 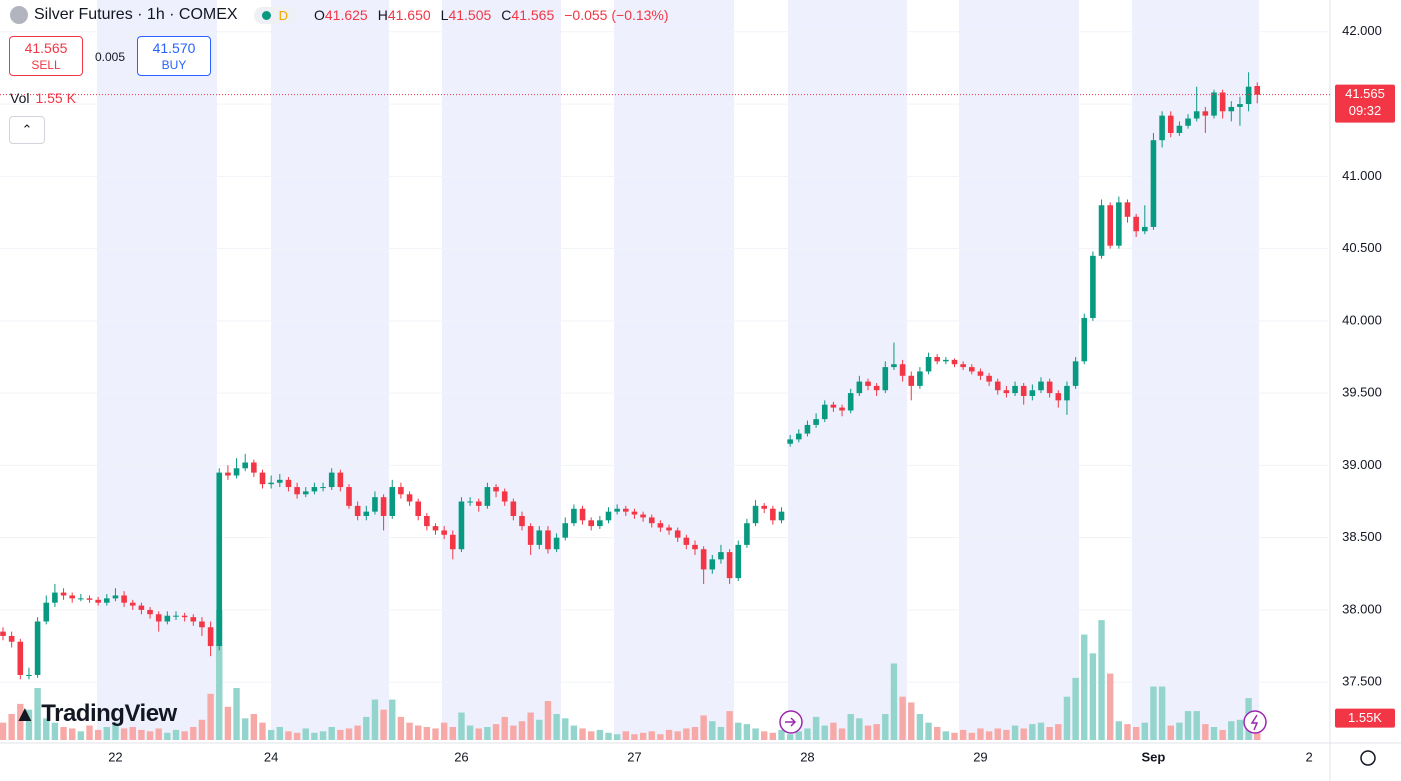 What do you see at coordinates (174, 56) in the screenshot?
I see `buy-button: 41.570 BUY` at bounding box center [174, 56].